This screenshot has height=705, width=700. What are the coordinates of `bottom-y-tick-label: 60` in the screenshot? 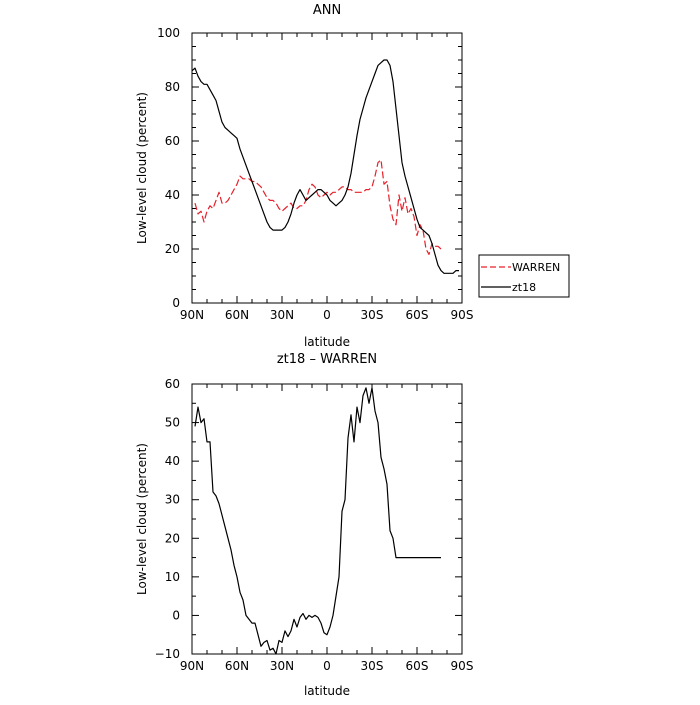 It's located at (172, 384).